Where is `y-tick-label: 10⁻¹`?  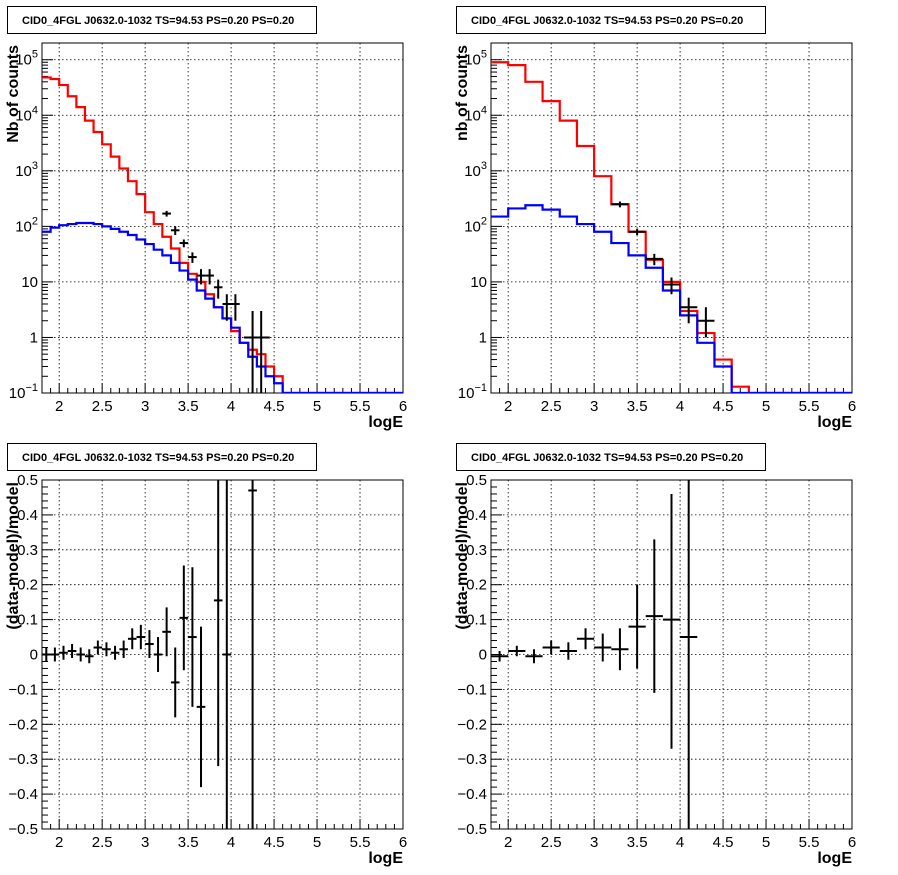 y-tick-label: 10⁻¹ is located at coordinates (23, 392).